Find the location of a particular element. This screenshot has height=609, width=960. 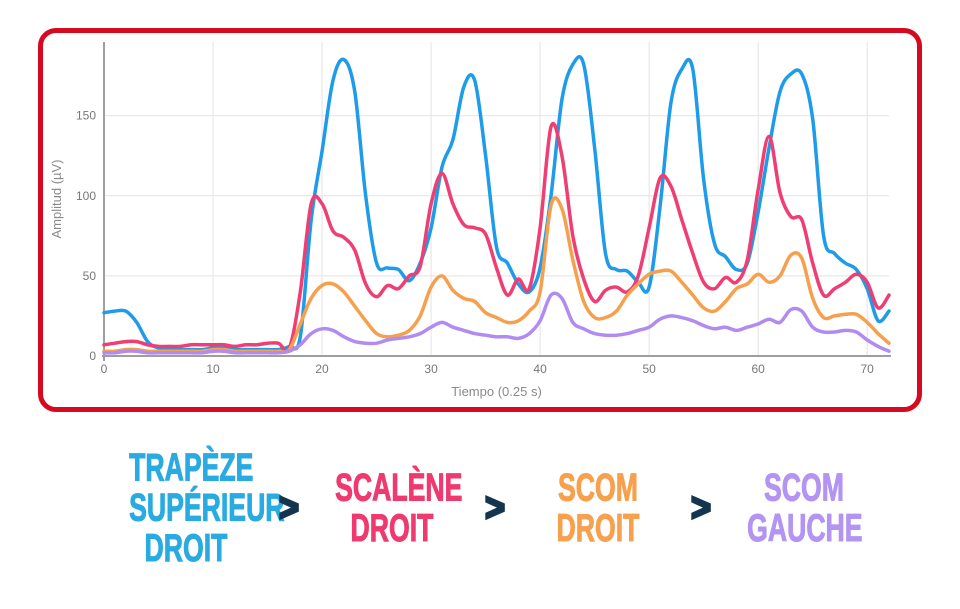

y-tick-label: 150 is located at coordinates (86, 116).